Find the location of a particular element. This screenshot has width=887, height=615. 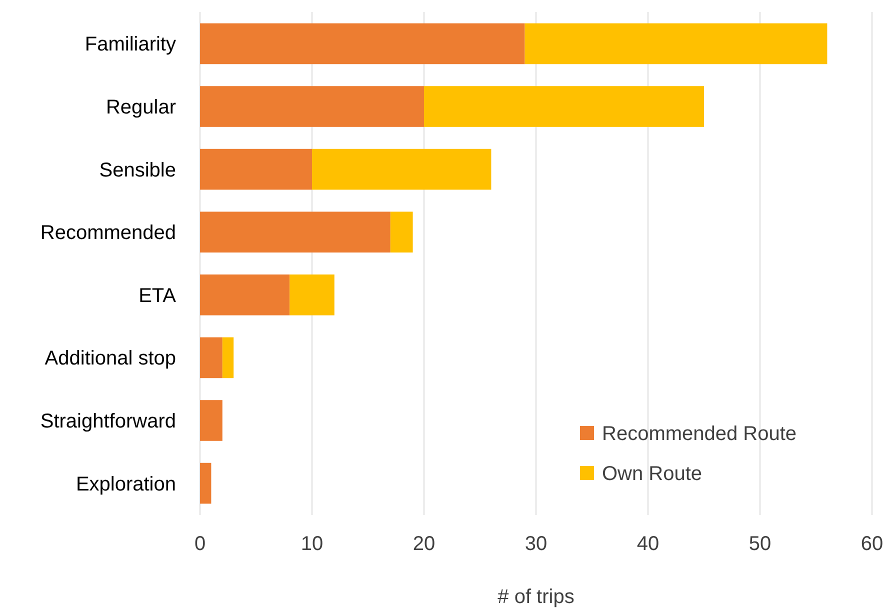

x-tick-label: 40 is located at coordinates (648, 544).